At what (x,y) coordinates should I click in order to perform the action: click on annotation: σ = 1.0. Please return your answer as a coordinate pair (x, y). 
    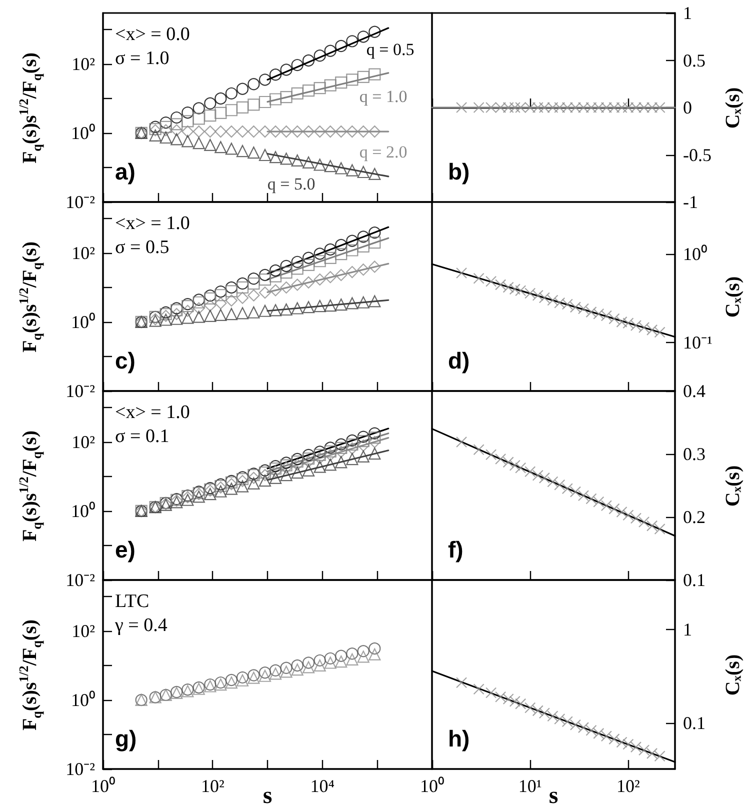
    Looking at the image, I should click on (142, 58).